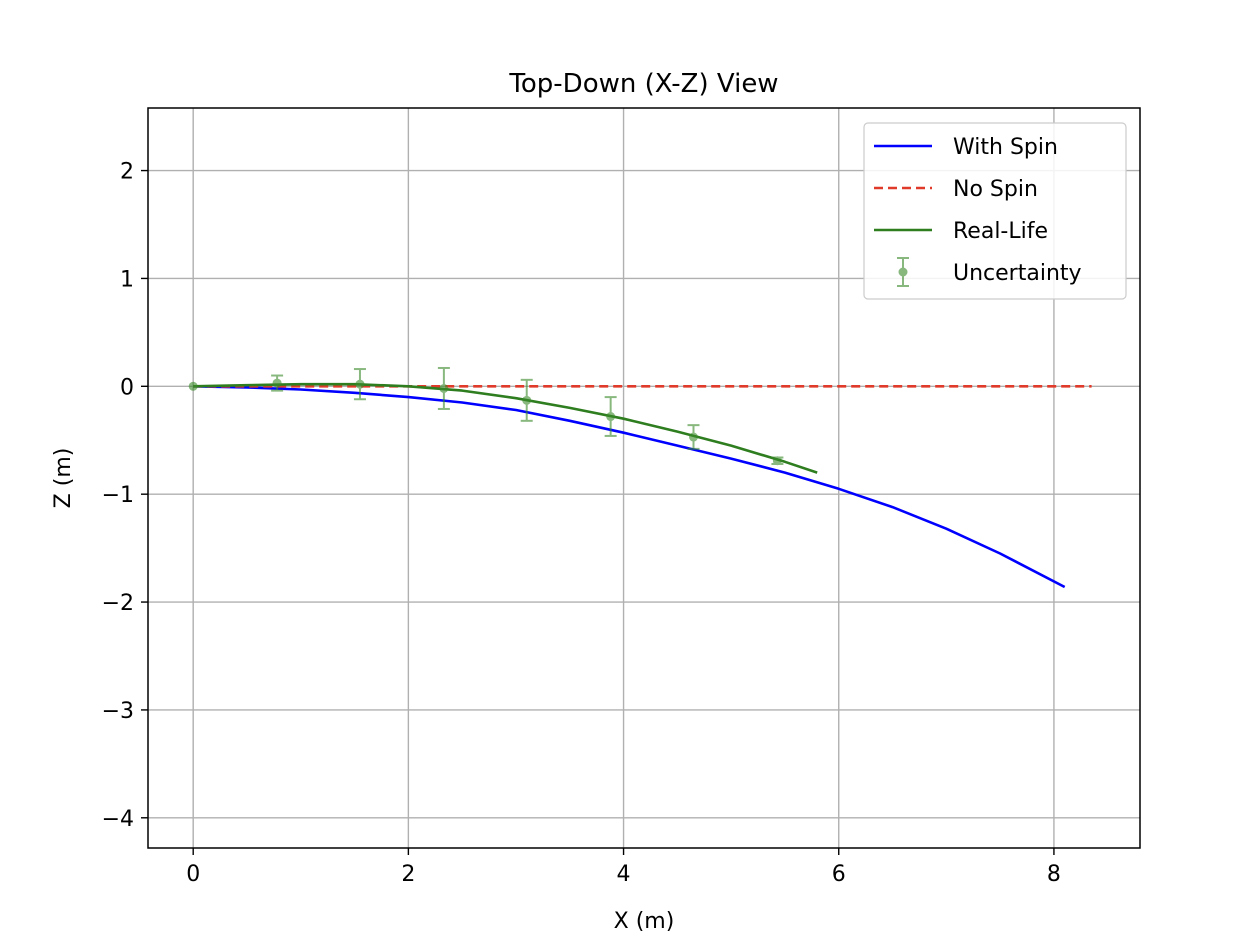 This screenshot has height=948, width=1240. I want to click on x-tick-label: 0, so click(193, 874).